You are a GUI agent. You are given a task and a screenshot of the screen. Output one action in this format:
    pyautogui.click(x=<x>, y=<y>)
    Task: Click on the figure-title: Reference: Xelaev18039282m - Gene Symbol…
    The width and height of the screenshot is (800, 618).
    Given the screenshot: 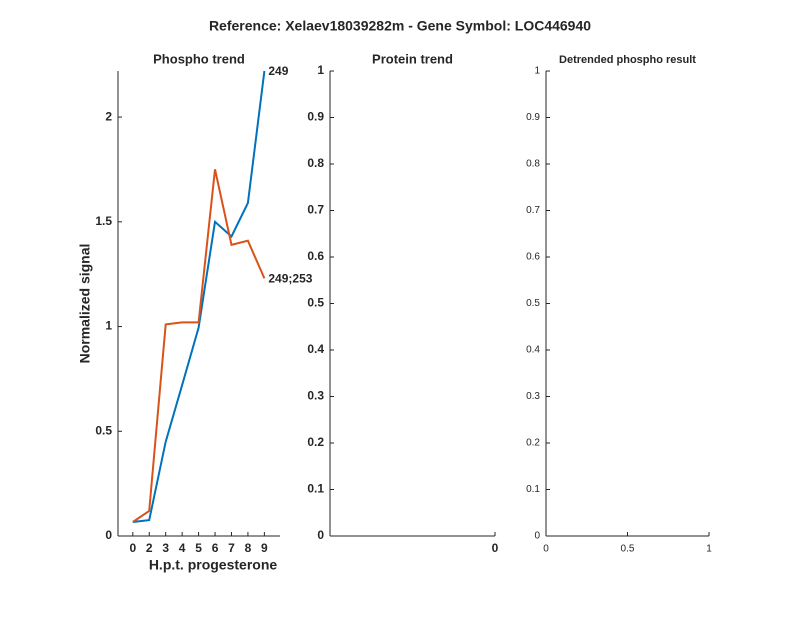 What is the action you would take?
    pyautogui.click(x=400, y=26)
    